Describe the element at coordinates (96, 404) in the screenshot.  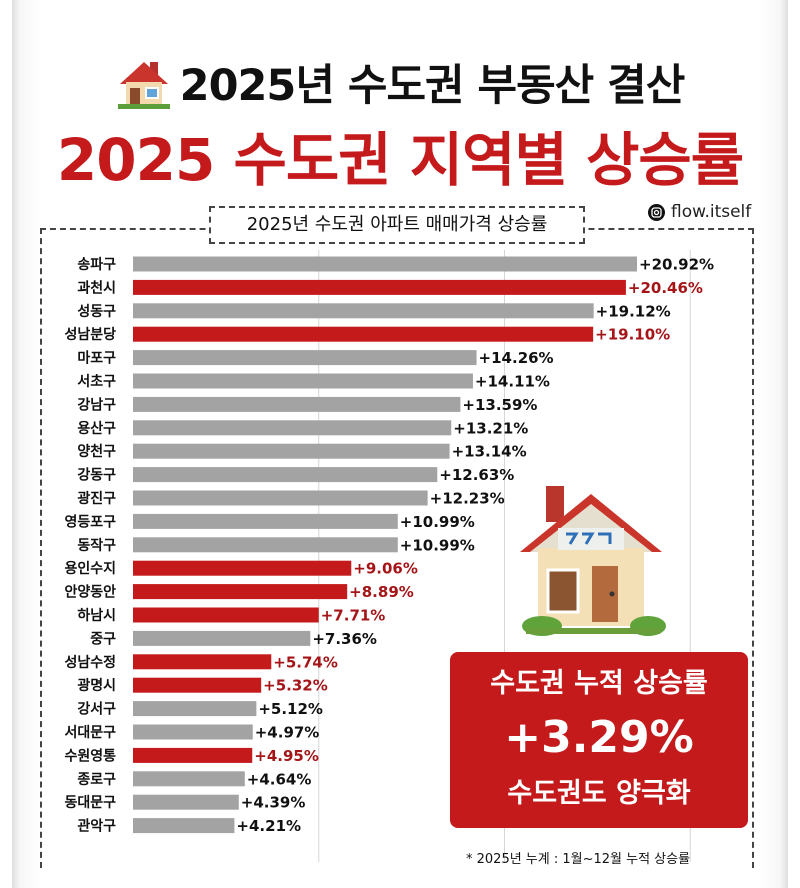
I see `category-label: 강남구` at that location.